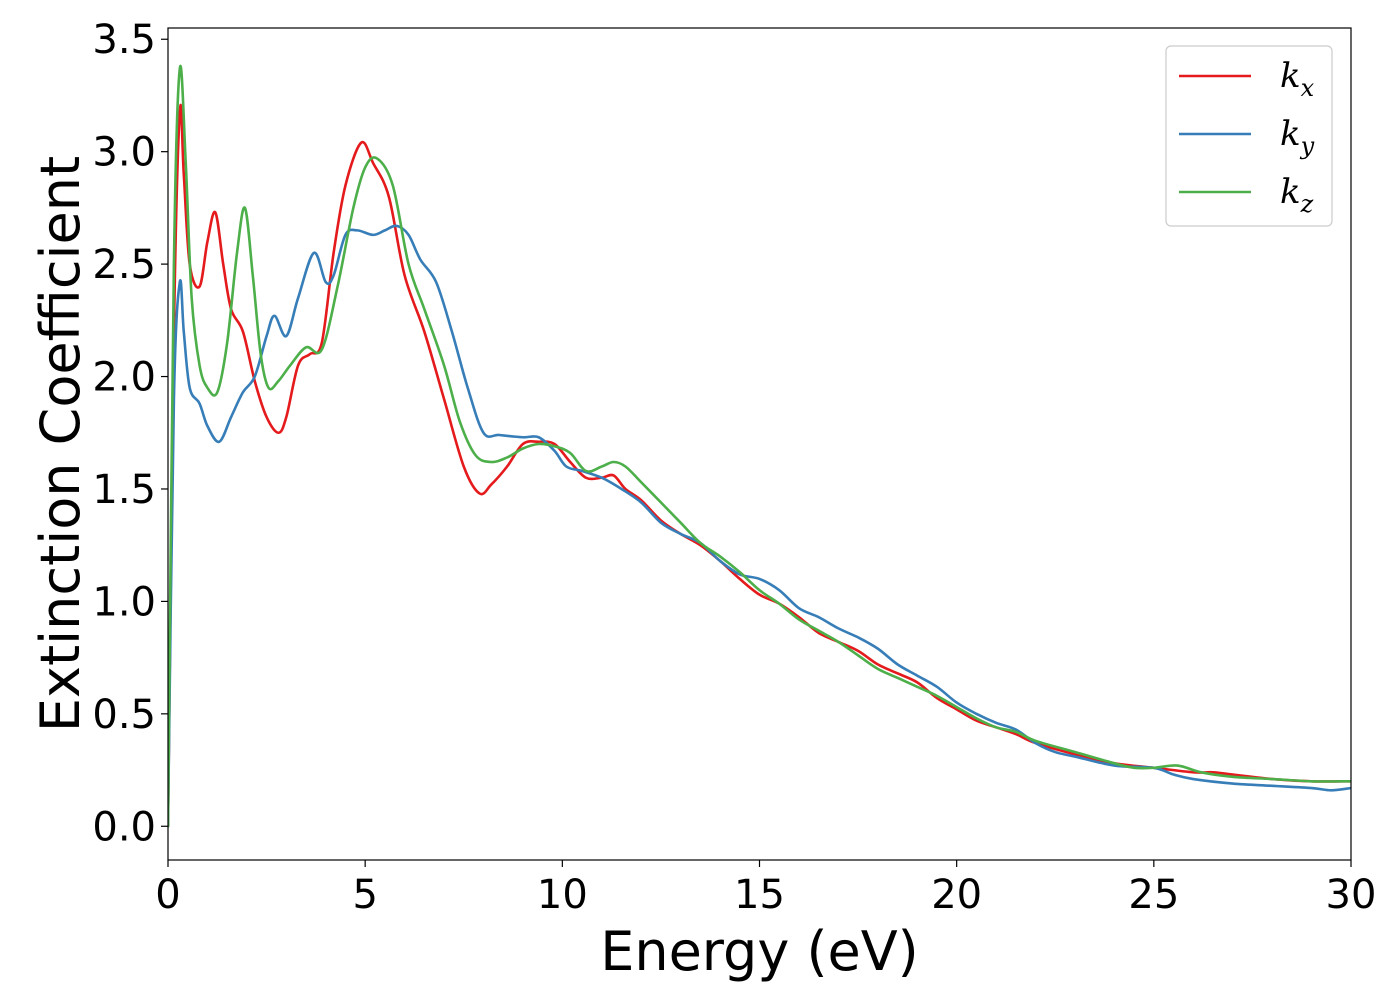 Image resolution: width=1400 pixels, height=1000 pixels. I want to click on legend-label-k-y: ky, so click(1297, 137).